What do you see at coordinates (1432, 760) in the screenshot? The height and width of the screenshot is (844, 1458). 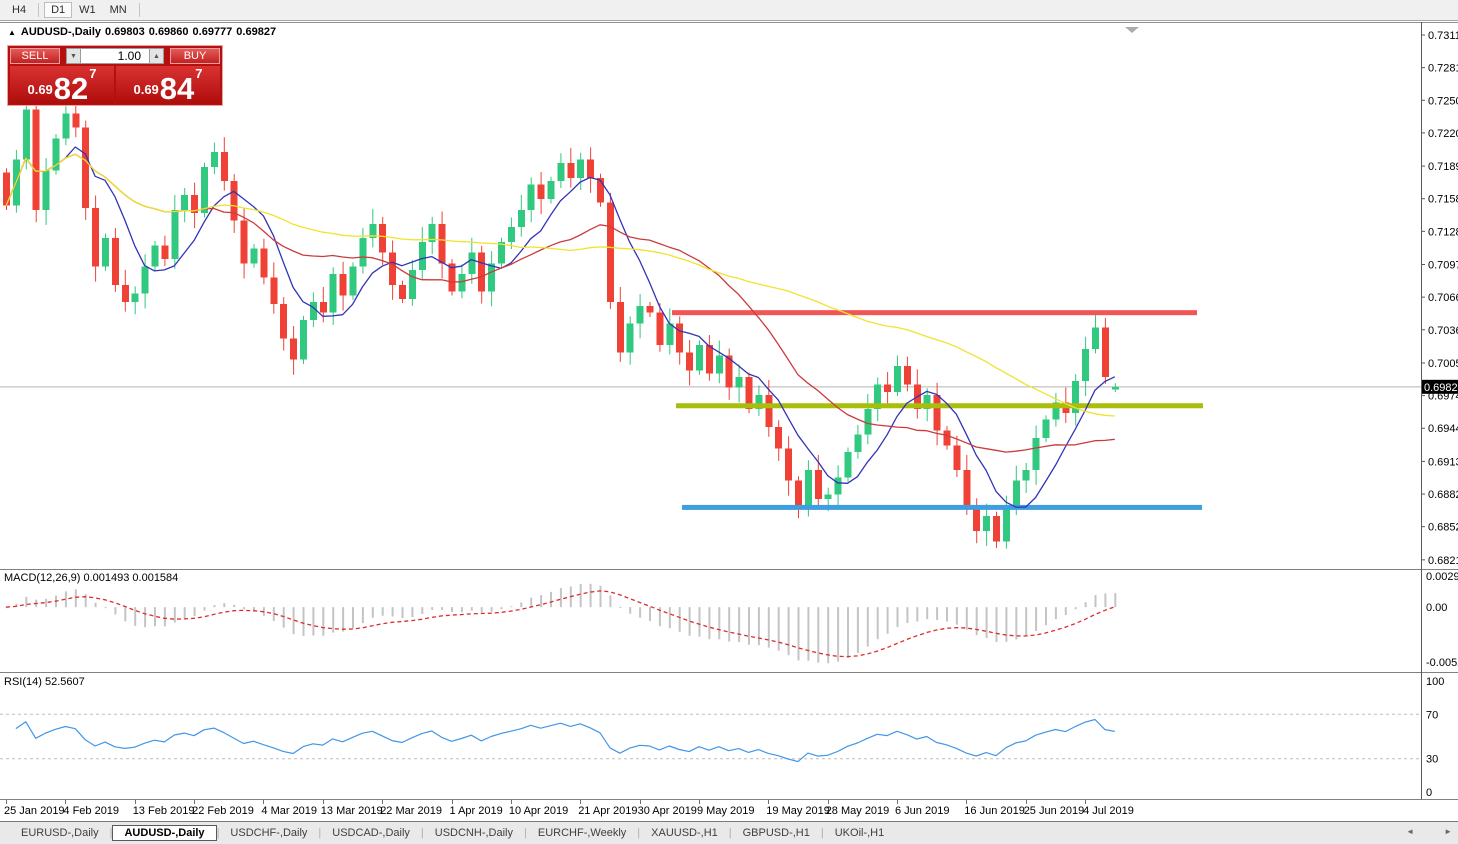 I see `rsi-scale-label: 30` at bounding box center [1432, 760].